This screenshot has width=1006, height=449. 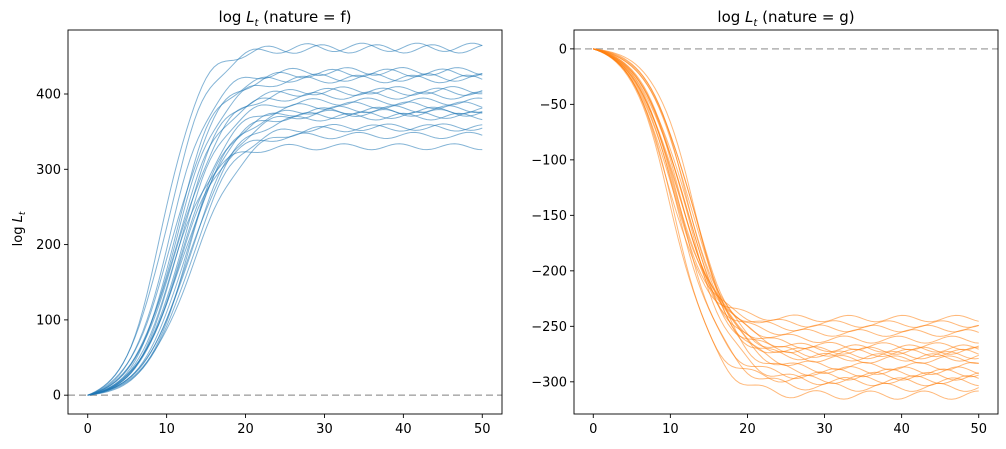 What do you see at coordinates (549, 271) in the screenshot?
I see `y-tick-label-g-m200: −200` at bounding box center [549, 271].